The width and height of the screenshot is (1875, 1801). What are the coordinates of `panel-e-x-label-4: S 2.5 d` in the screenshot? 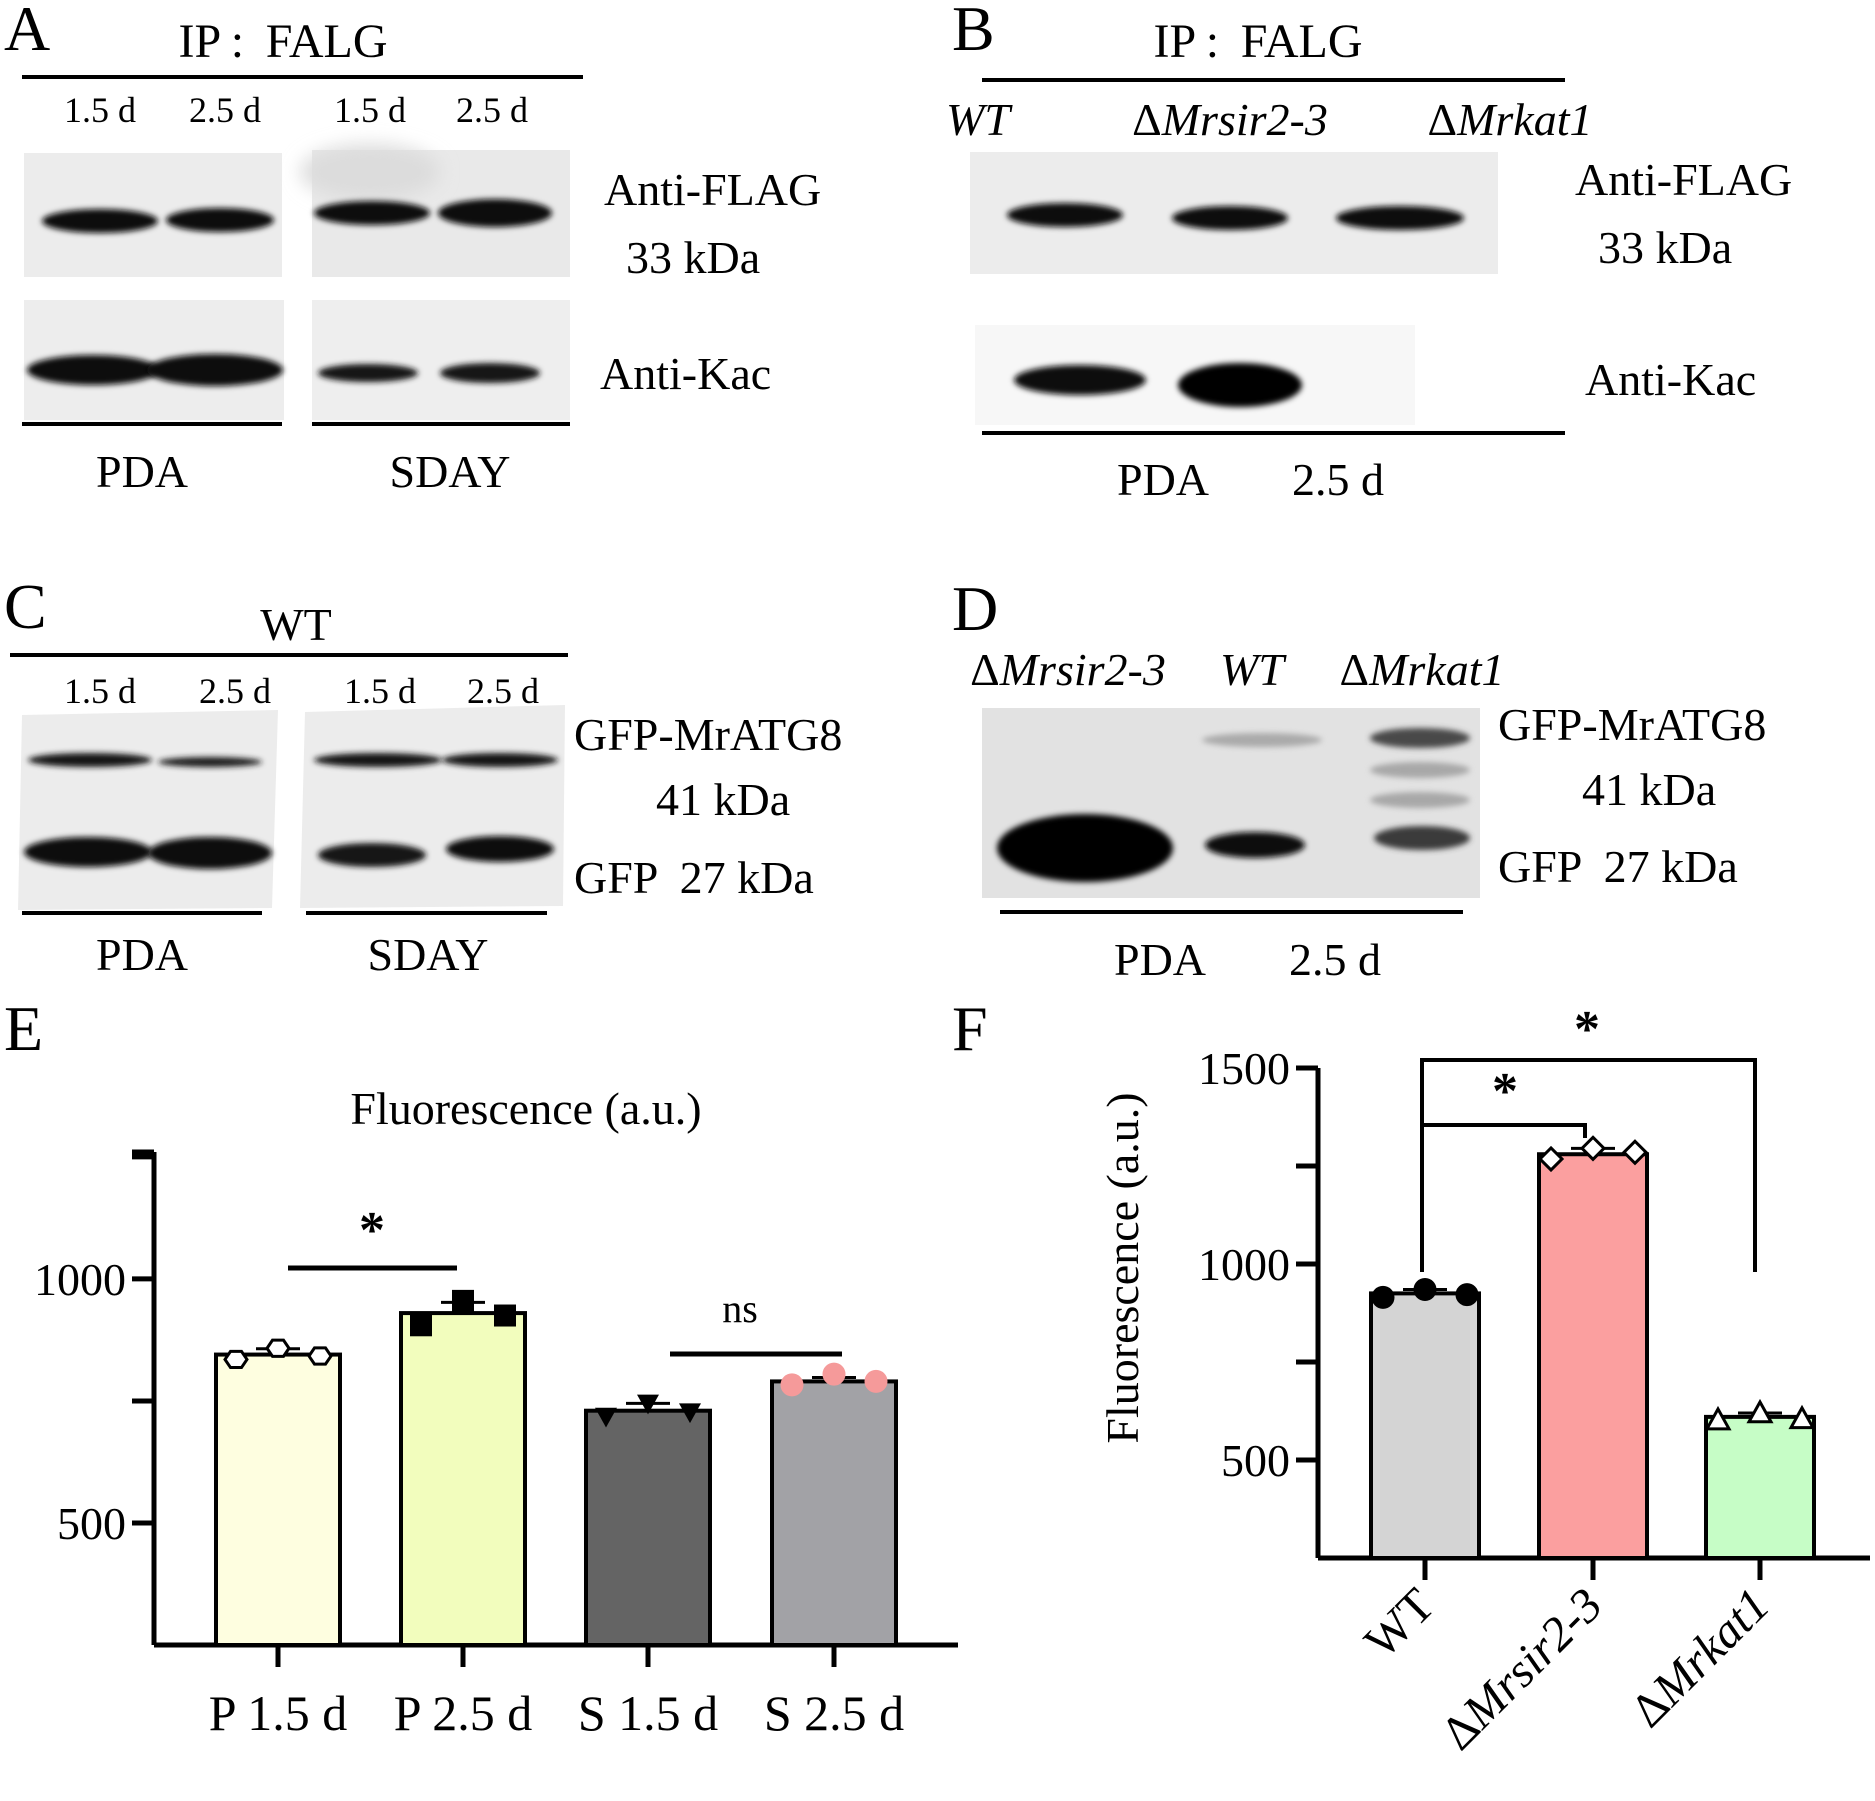 It's located at (834, 1713).